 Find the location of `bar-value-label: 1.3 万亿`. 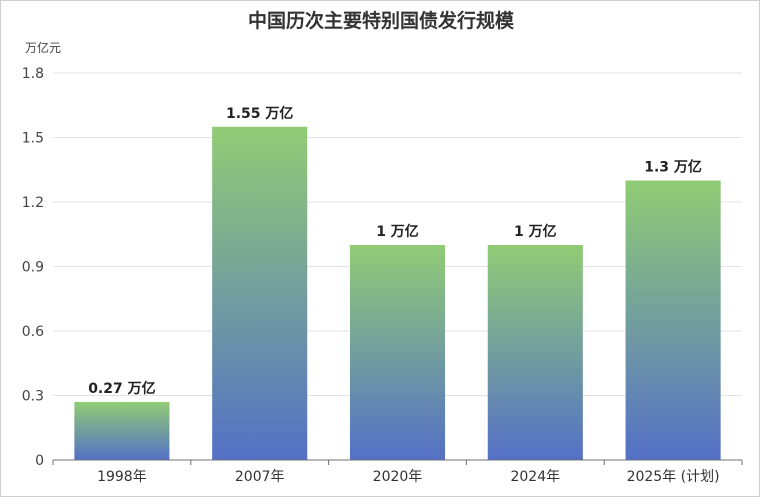

bar-value-label: 1.3 万亿 is located at coordinates (673, 167).